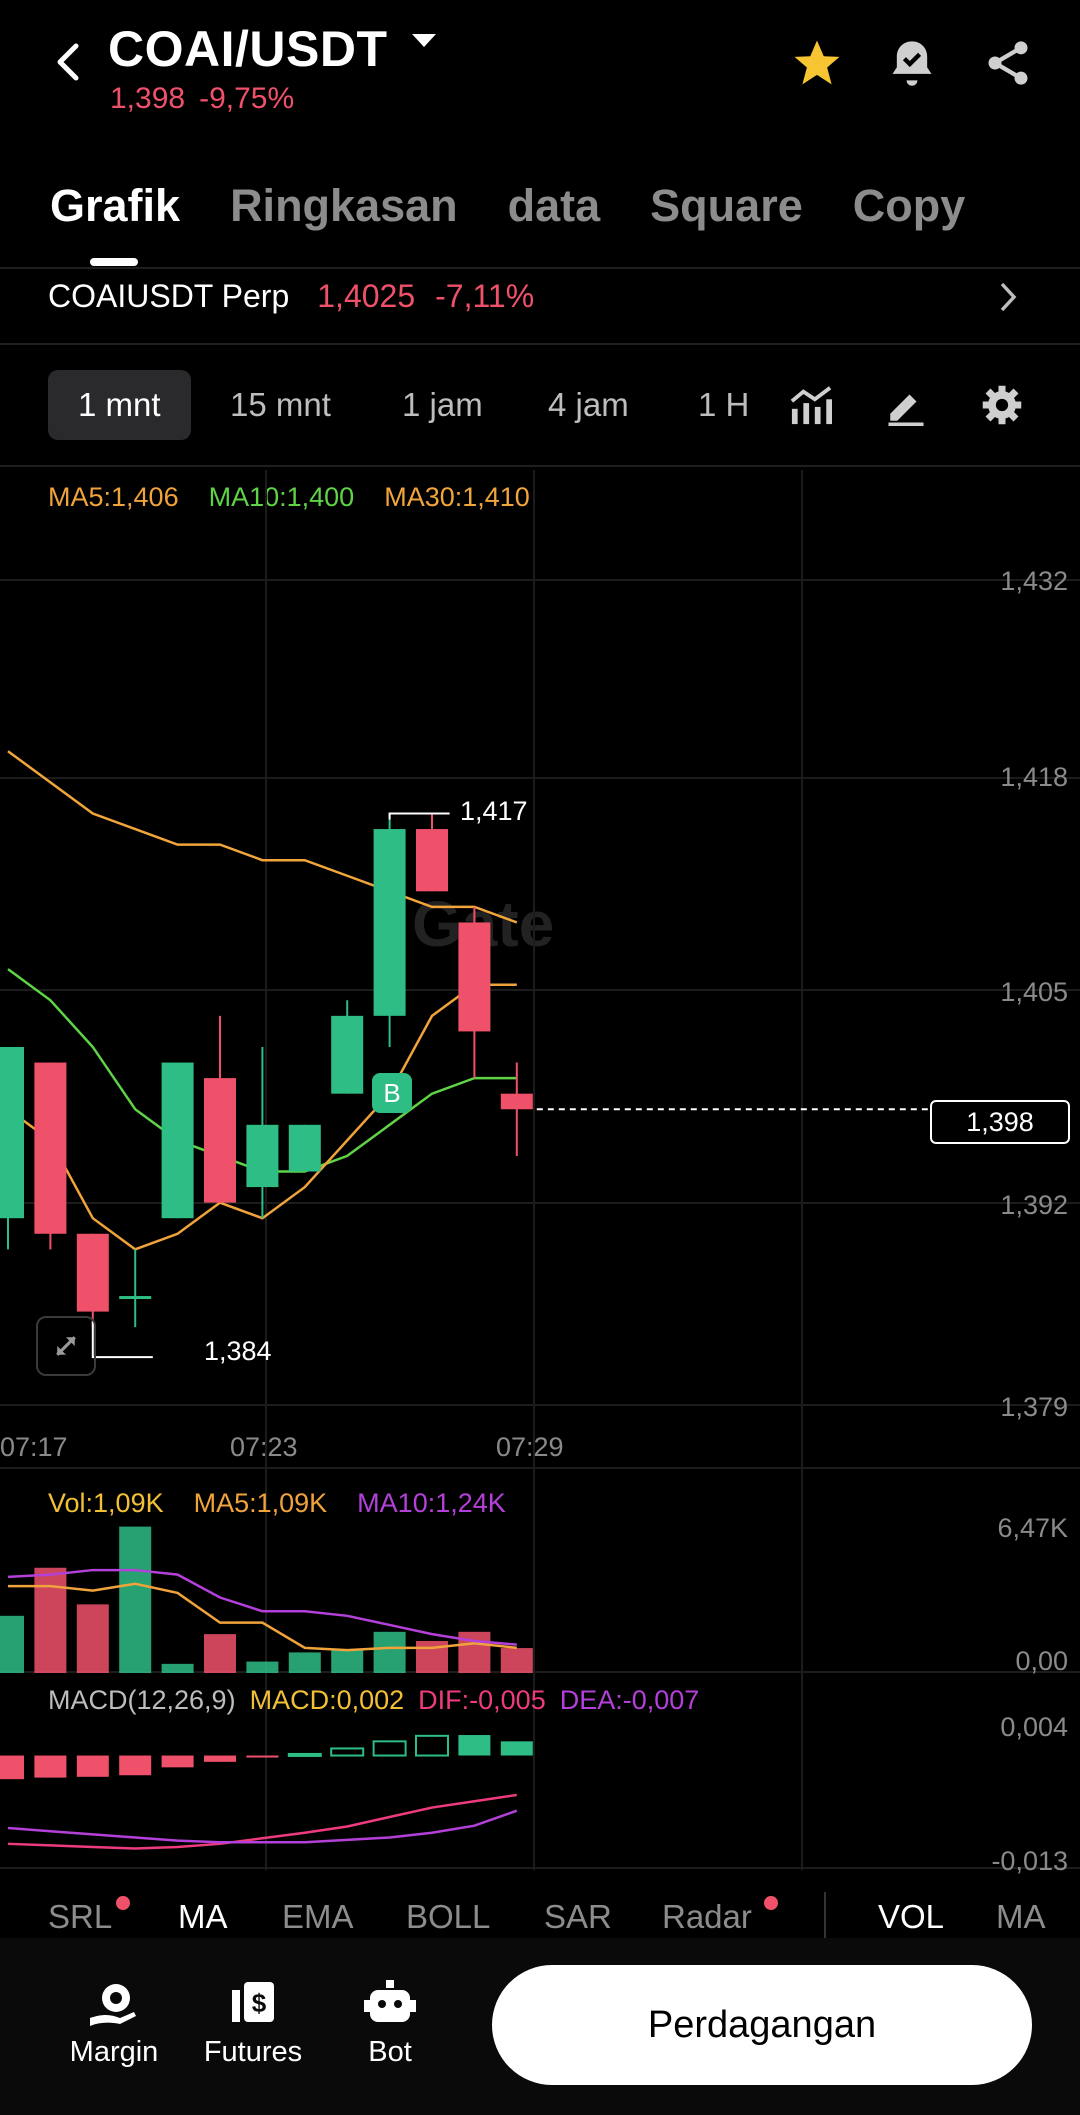  Describe the element at coordinates (629, 1700) in the screenshot. I see `dea-value: DEA:-0,007` at that location.